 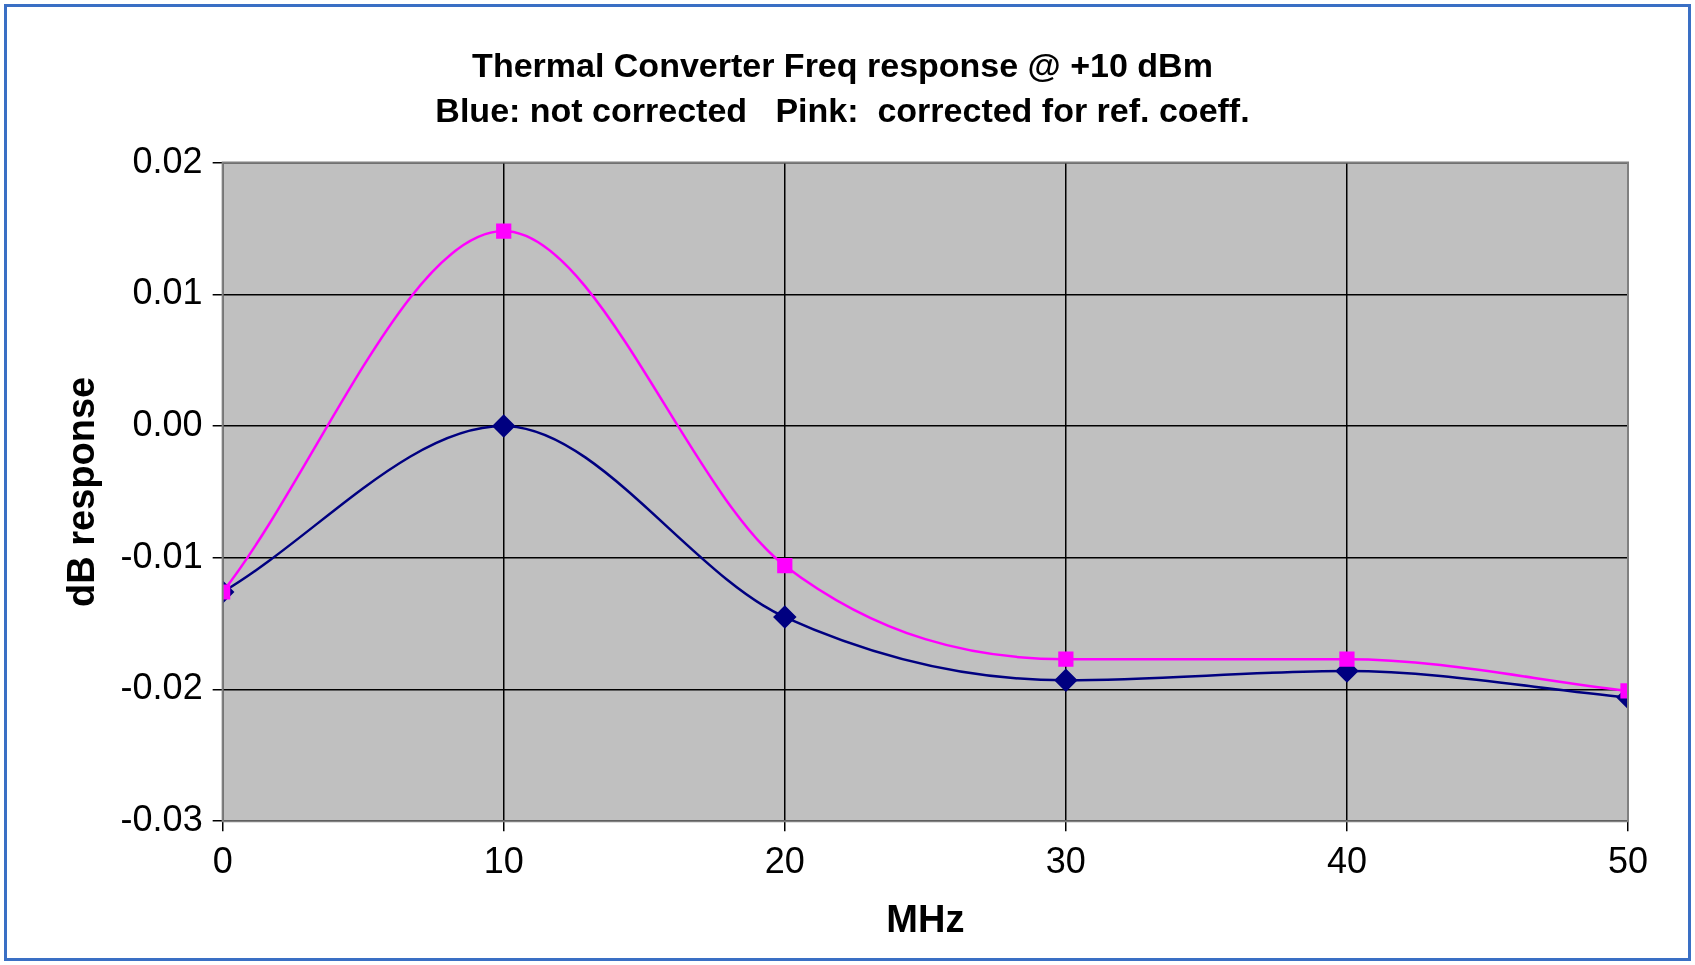 I want to click on chart-title: Thermal Converter Freq response @ +10 dBm, so click(x=842, y=64).